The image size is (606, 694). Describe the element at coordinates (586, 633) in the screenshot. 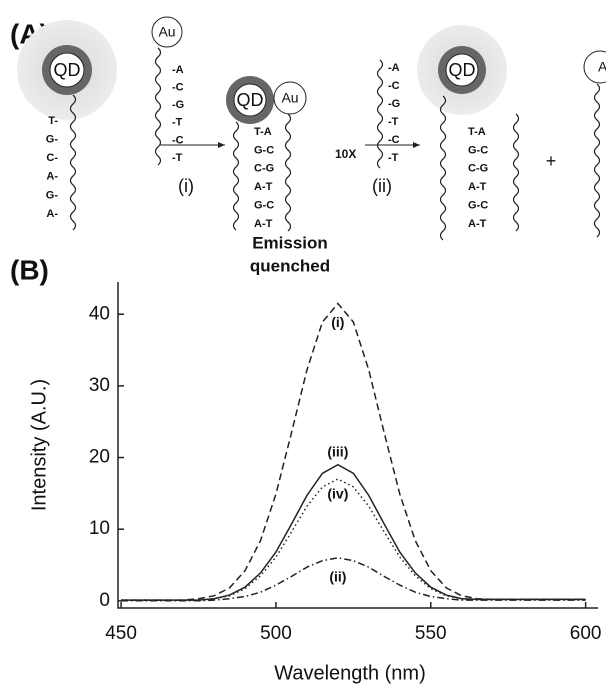

I see `x-tick-label: 600` at that location.